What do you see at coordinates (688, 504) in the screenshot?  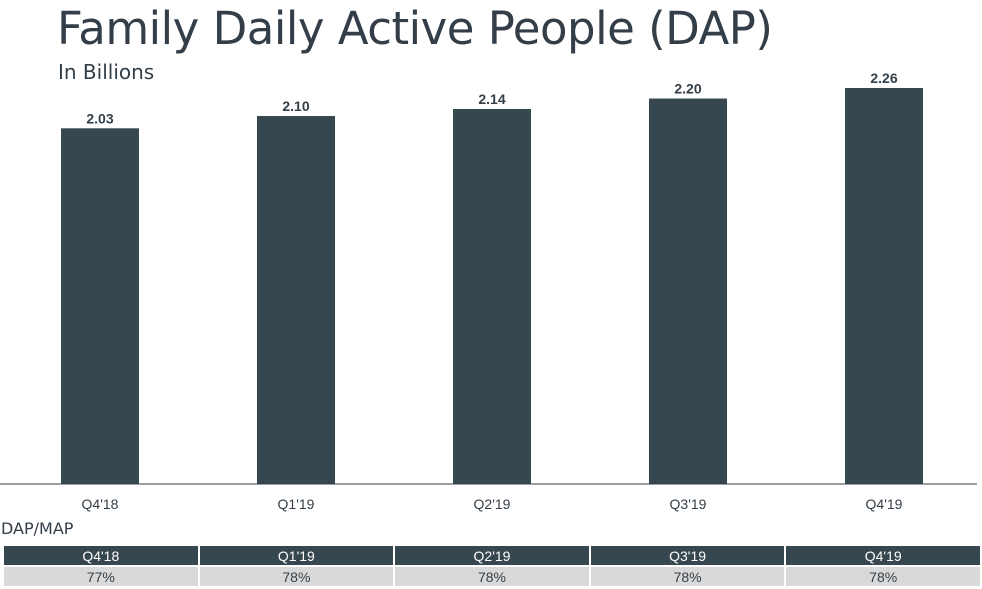 I see `x-tick-label: Q3'19` at bounding box center [688, 504].